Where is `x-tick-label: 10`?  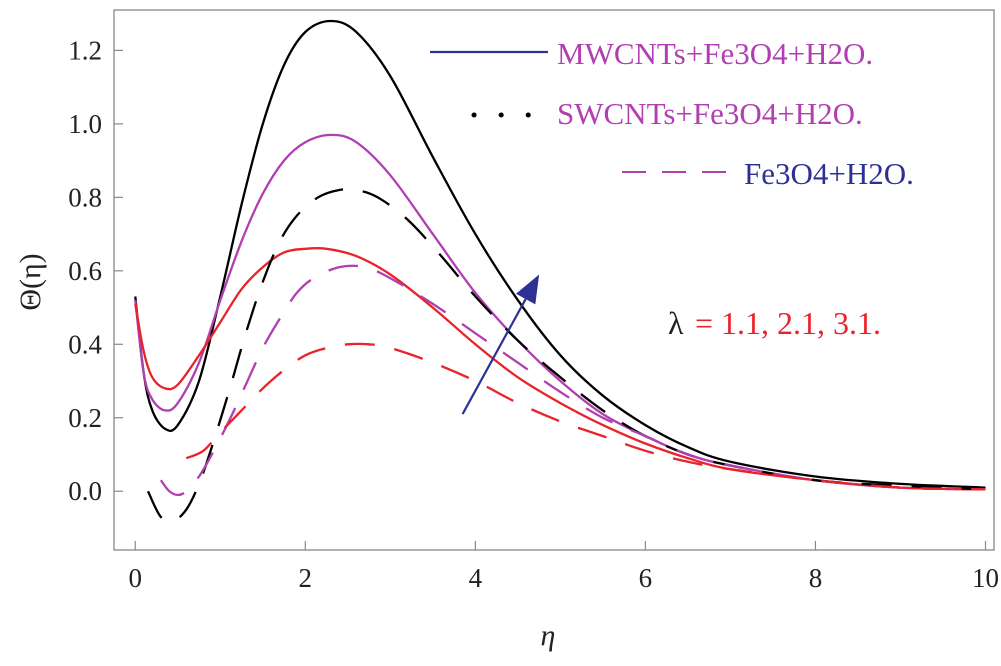 x-tick-label: 10 is located at coordinates (985, 578).